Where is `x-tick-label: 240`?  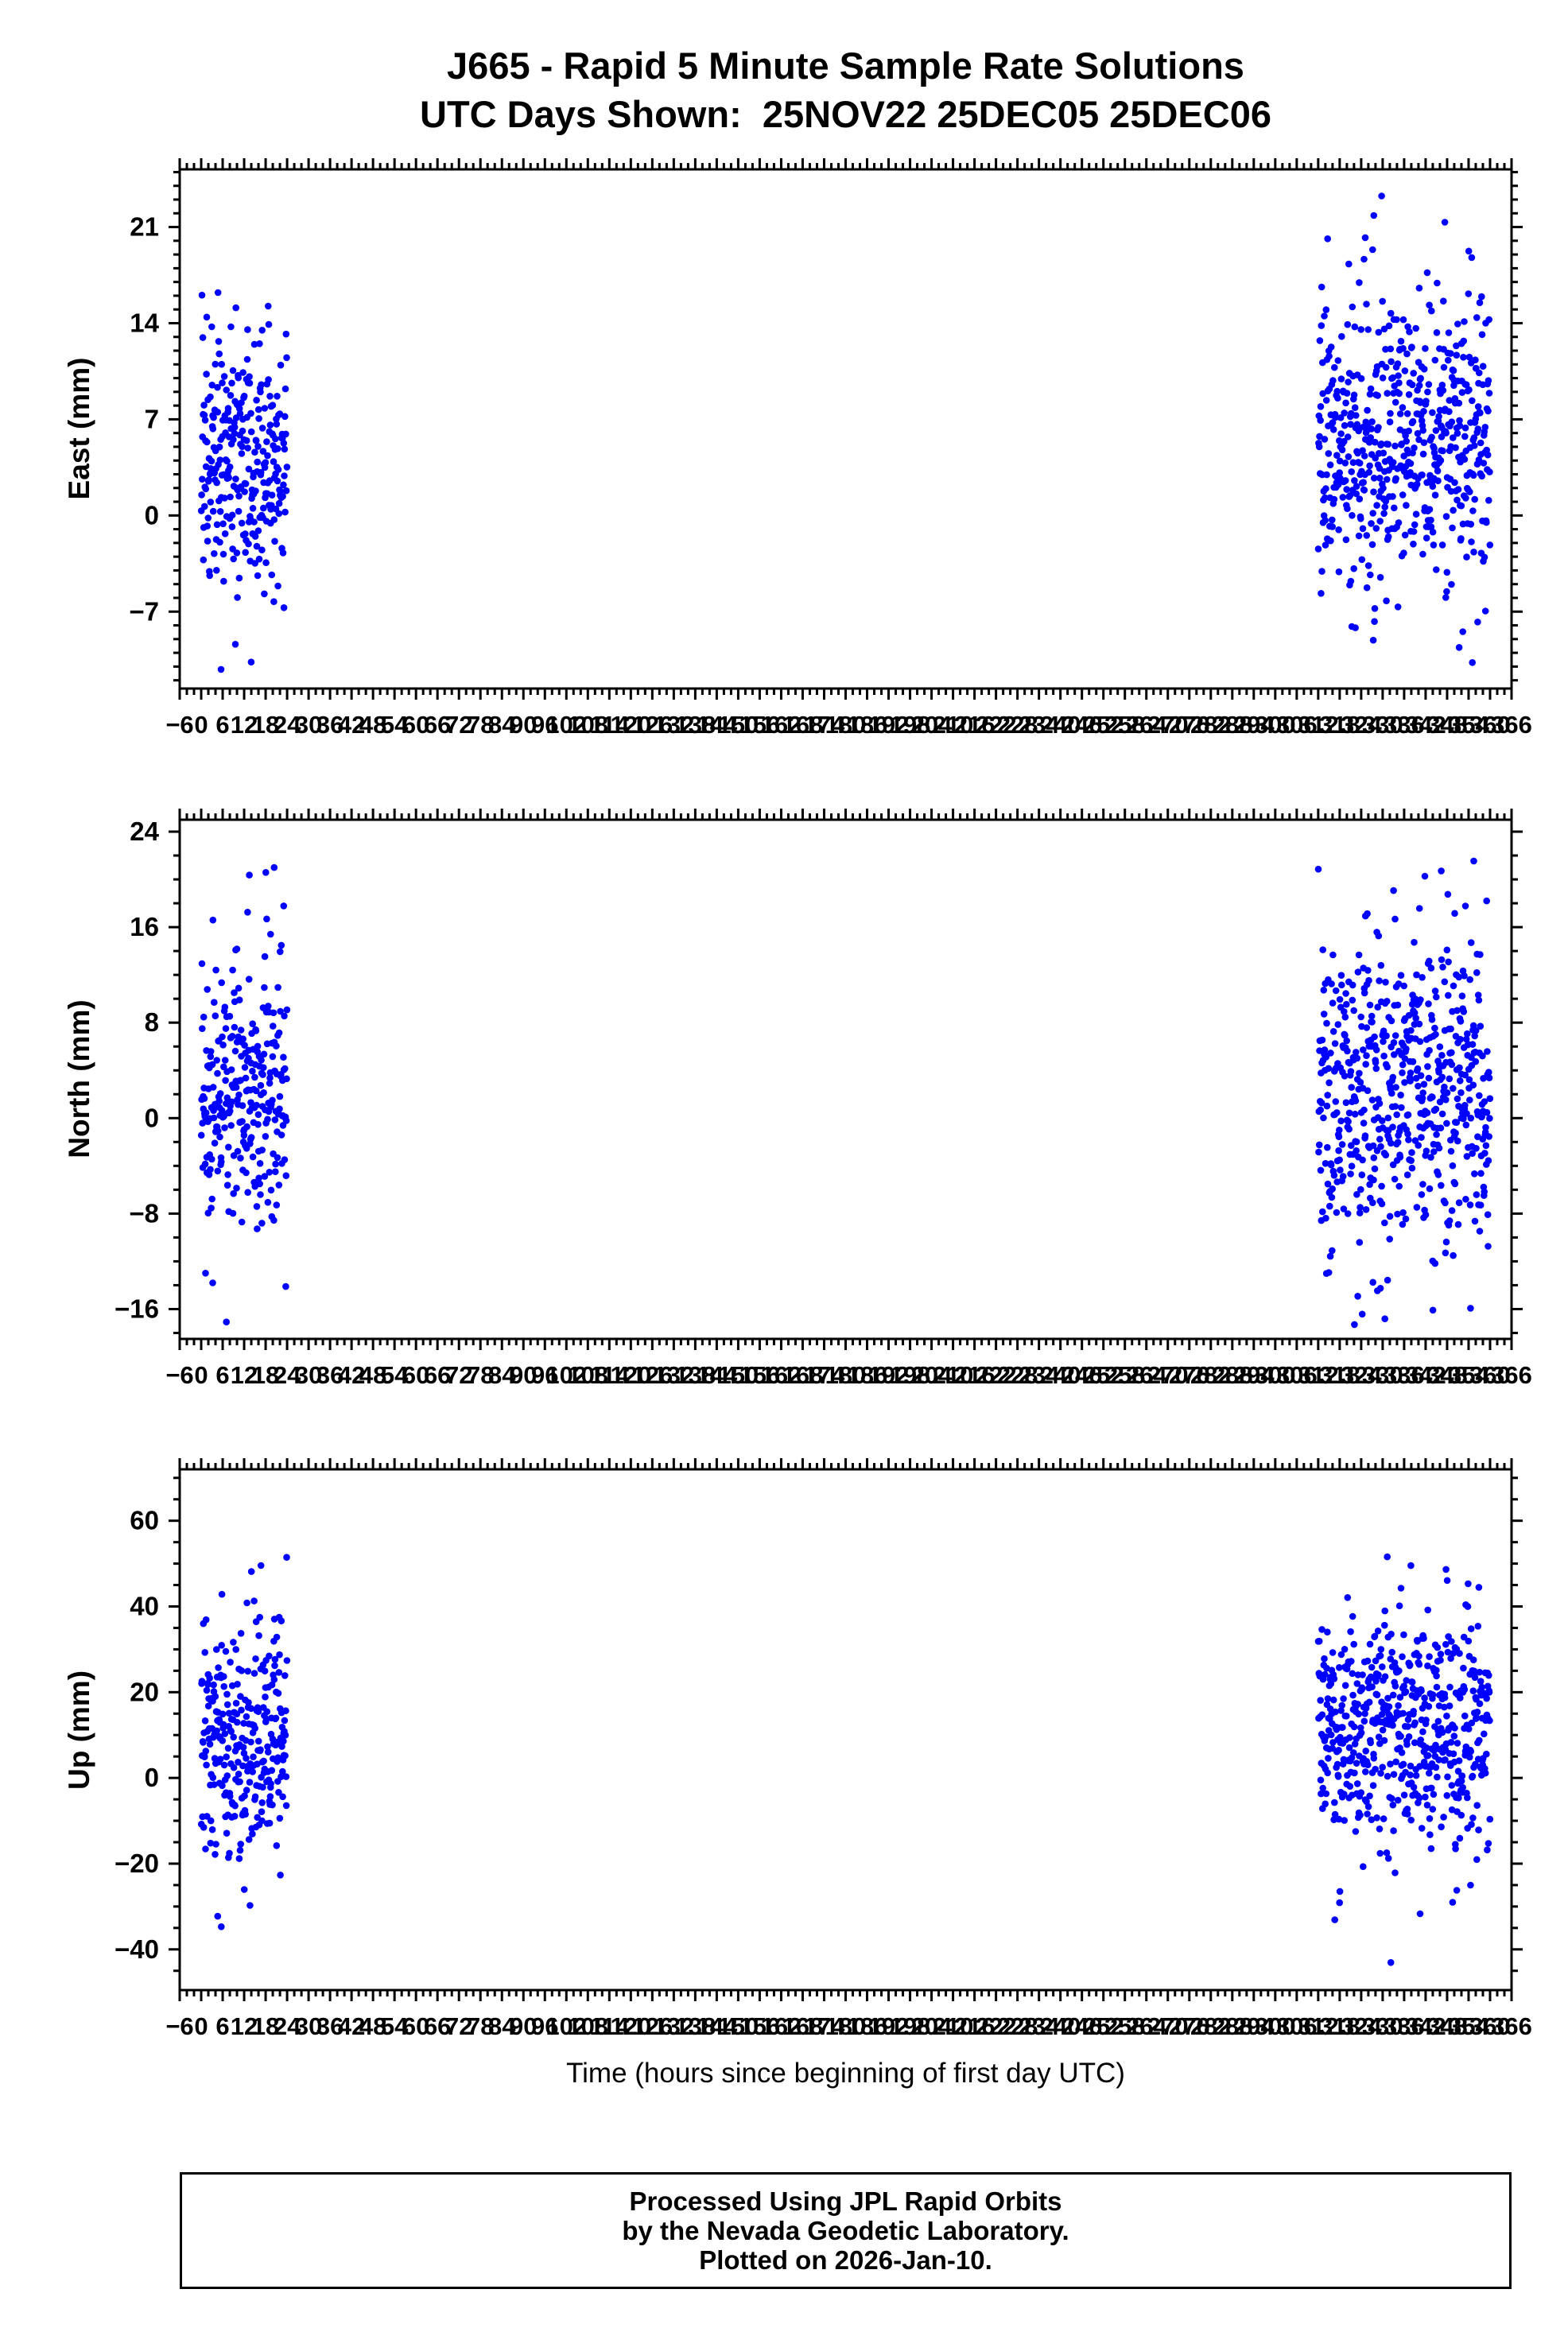 x-tick-label: 240 is located at coordinates (1060, 725).